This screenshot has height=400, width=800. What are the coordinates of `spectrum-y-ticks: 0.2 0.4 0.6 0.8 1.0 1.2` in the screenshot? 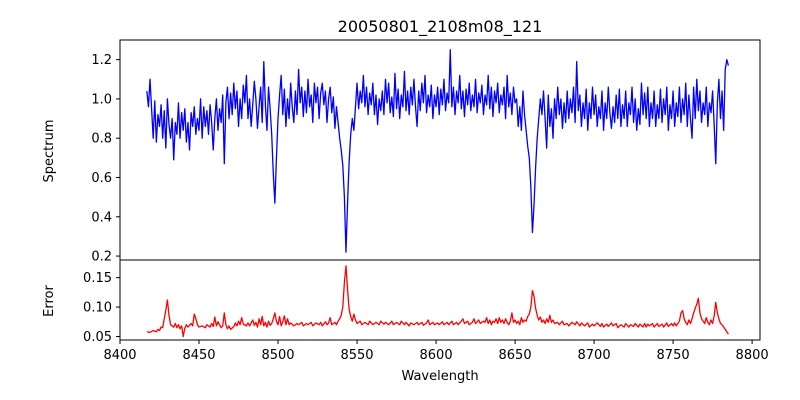 It's located at (105, 159).